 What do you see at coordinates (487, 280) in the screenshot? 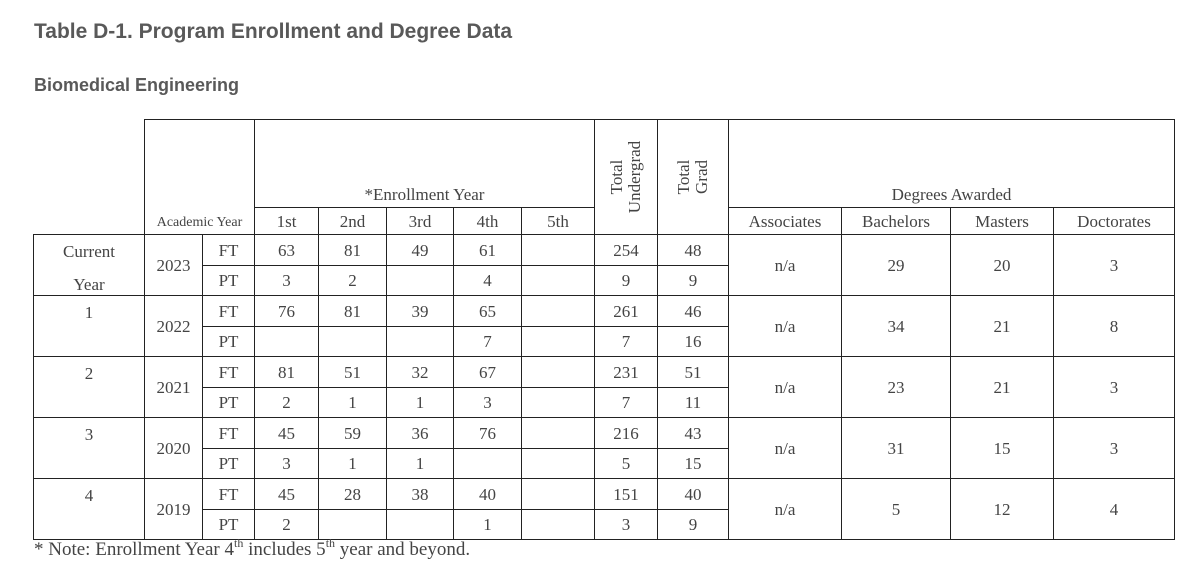
I see `enroll-4th-pt: 4` at bounding box center [487, 280].